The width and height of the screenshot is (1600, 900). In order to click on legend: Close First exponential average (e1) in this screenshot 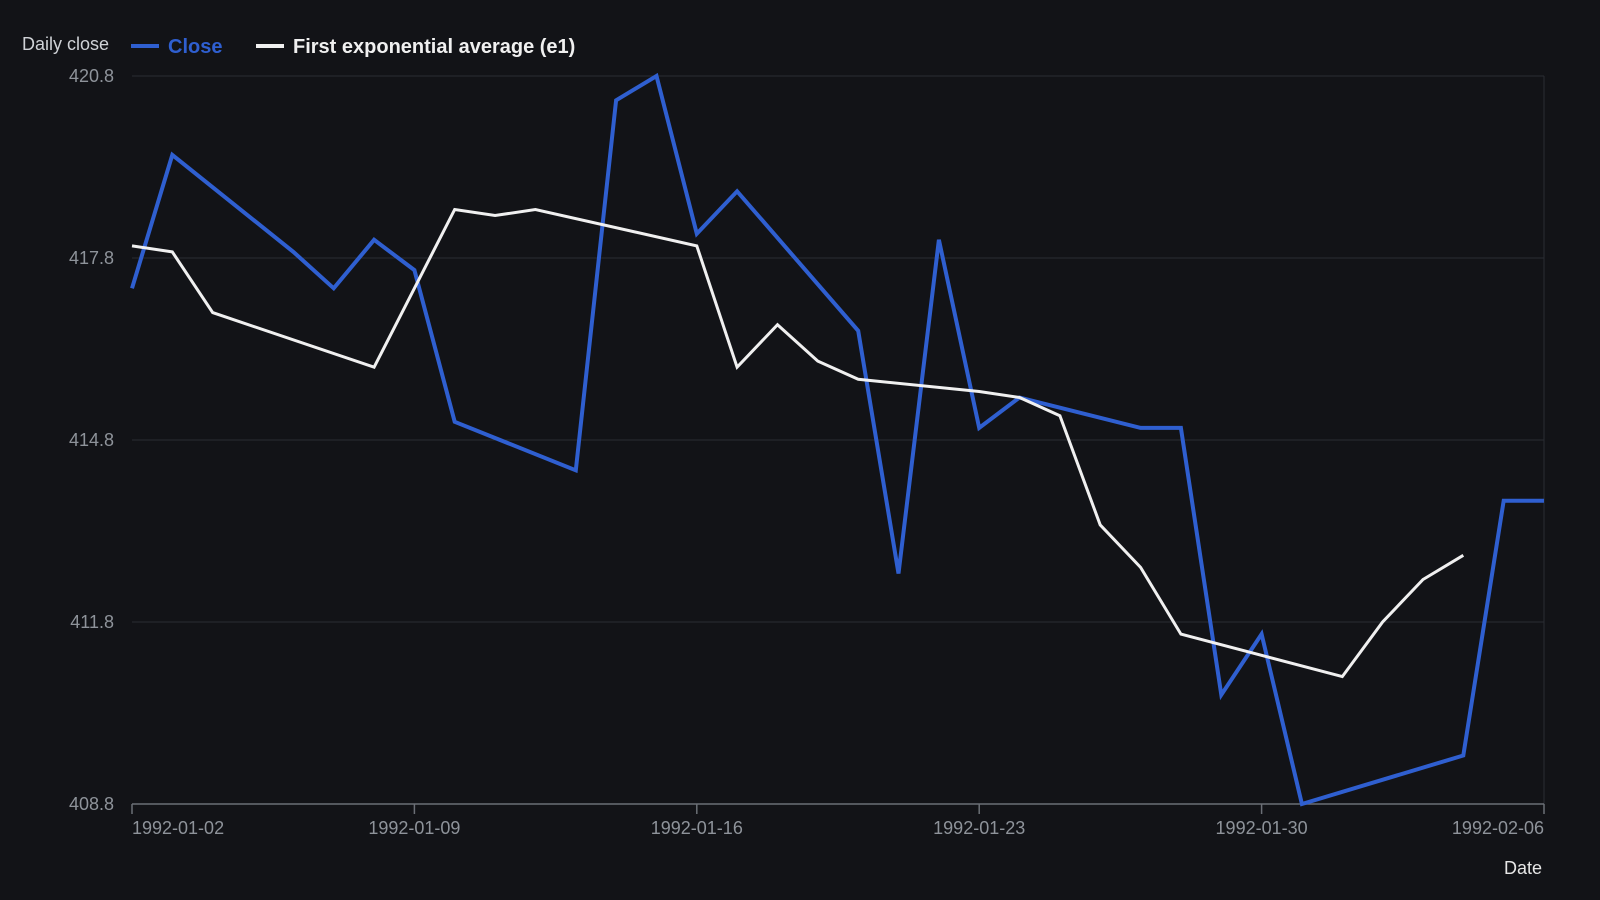, I will do `click(353, 47)`.